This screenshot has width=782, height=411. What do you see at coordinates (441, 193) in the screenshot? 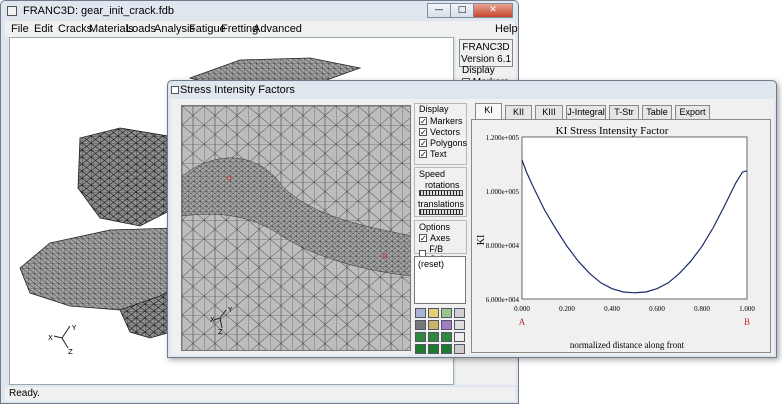
I see `rotations-slider` at bounding box center [441, 193].